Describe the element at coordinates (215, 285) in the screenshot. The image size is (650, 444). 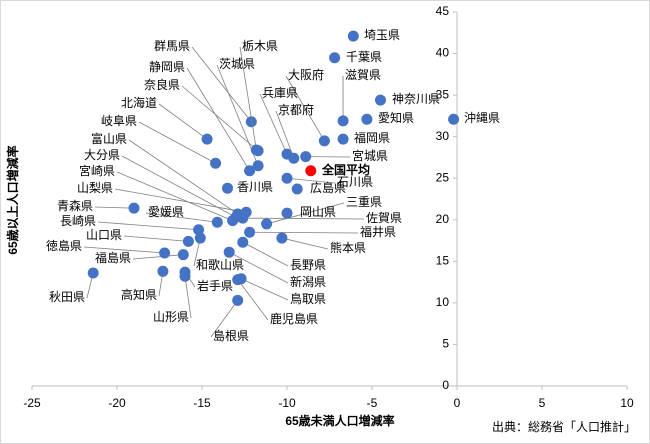
I see `point-label: 岩手県` at that location.